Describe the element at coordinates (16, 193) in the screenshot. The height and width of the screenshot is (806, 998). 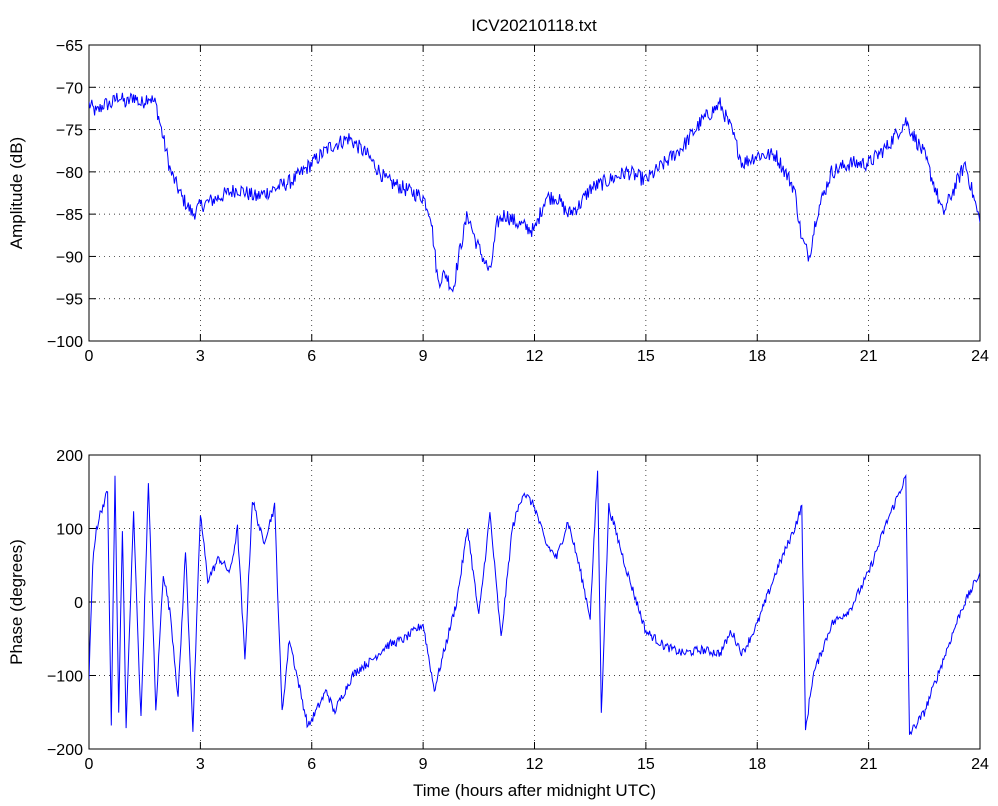
I see `y-axis-label: Amplitude (dB)` at that location.